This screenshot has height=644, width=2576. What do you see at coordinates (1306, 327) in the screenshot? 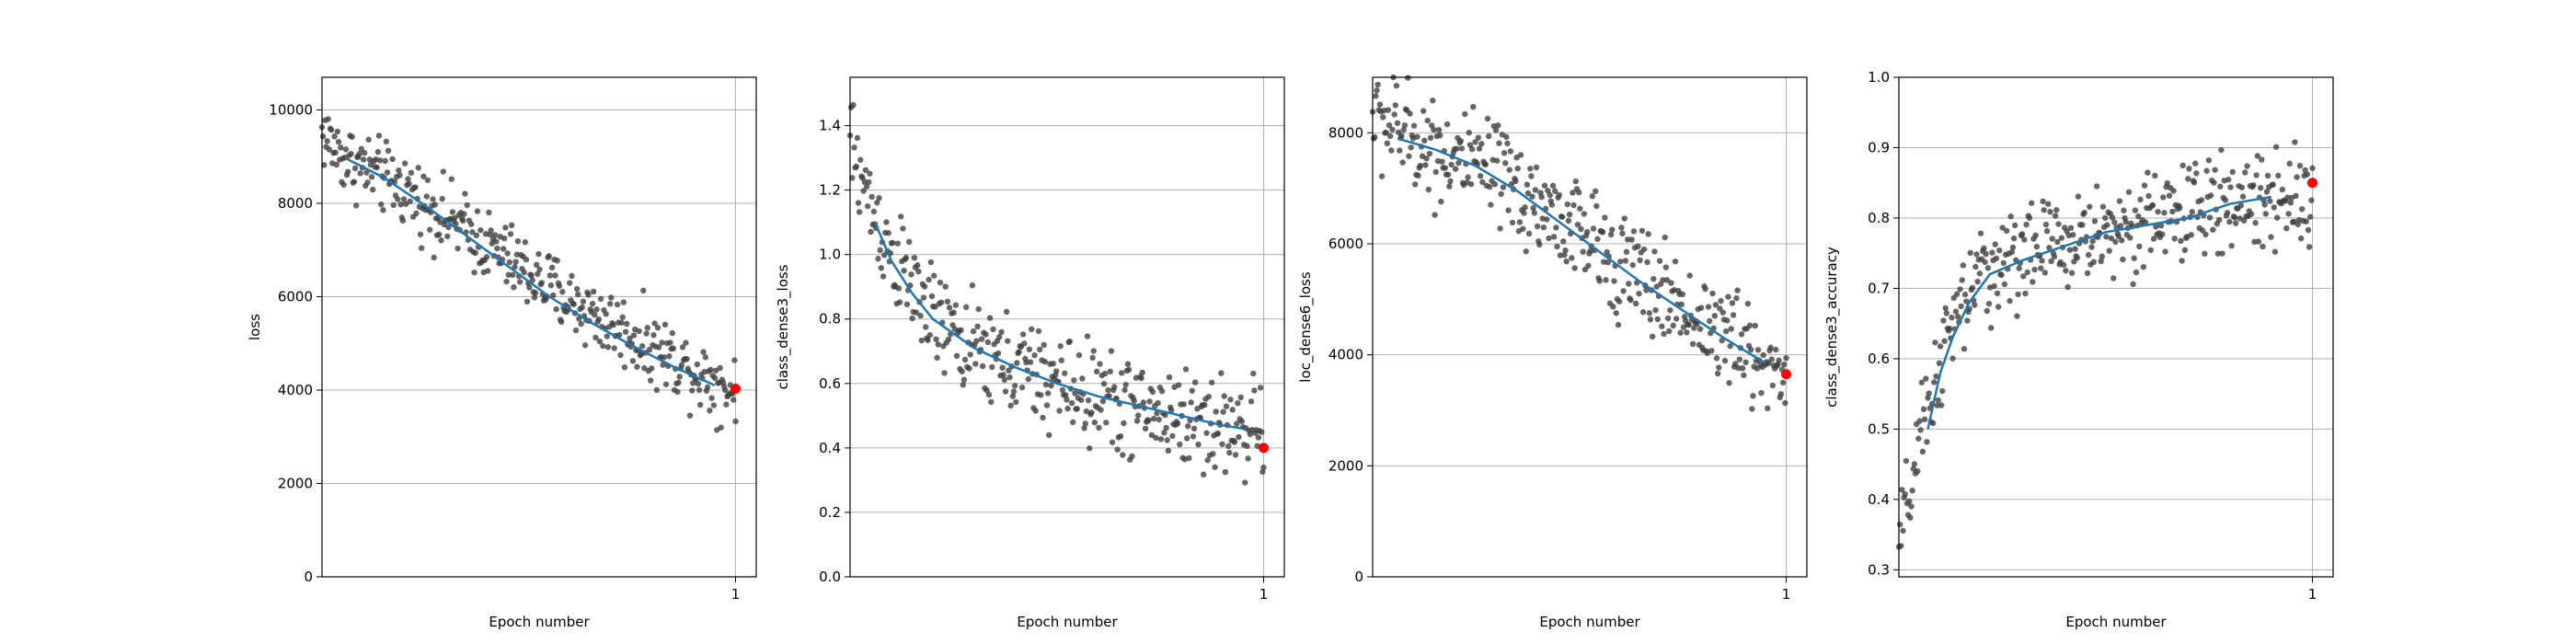
I see `y-axis-label: loc_dense6_loss` at bounding box center [1306, 327].